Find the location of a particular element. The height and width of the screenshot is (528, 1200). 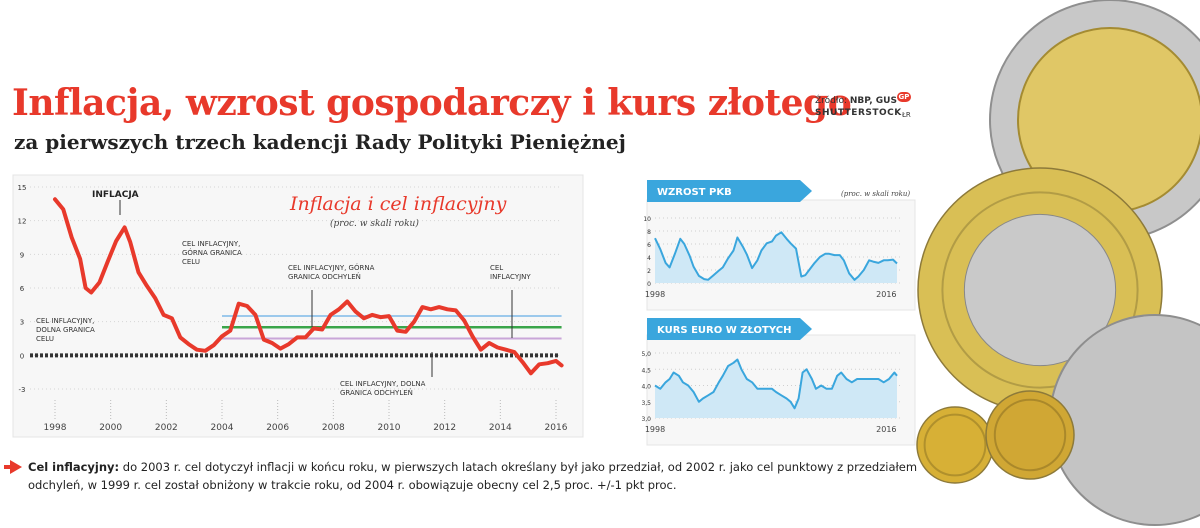

main-x-tick-label: 2014 is located at coordinates (500, 428).